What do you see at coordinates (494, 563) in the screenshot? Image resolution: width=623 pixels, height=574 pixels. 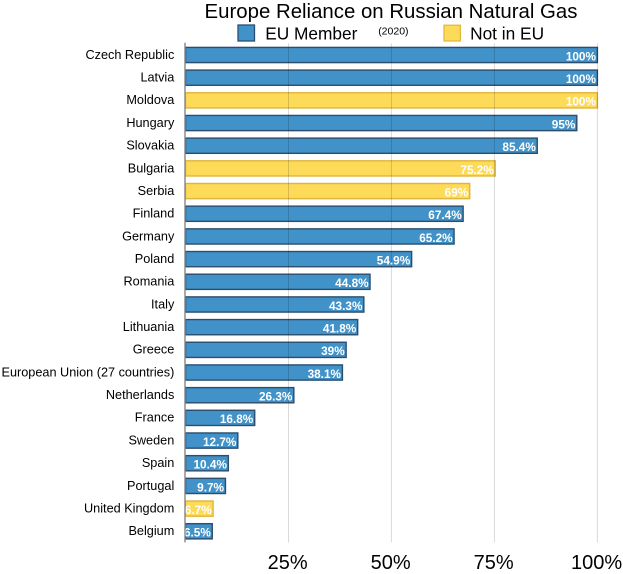 I see `svg-text: 75%` at bounding box center [494, 563].